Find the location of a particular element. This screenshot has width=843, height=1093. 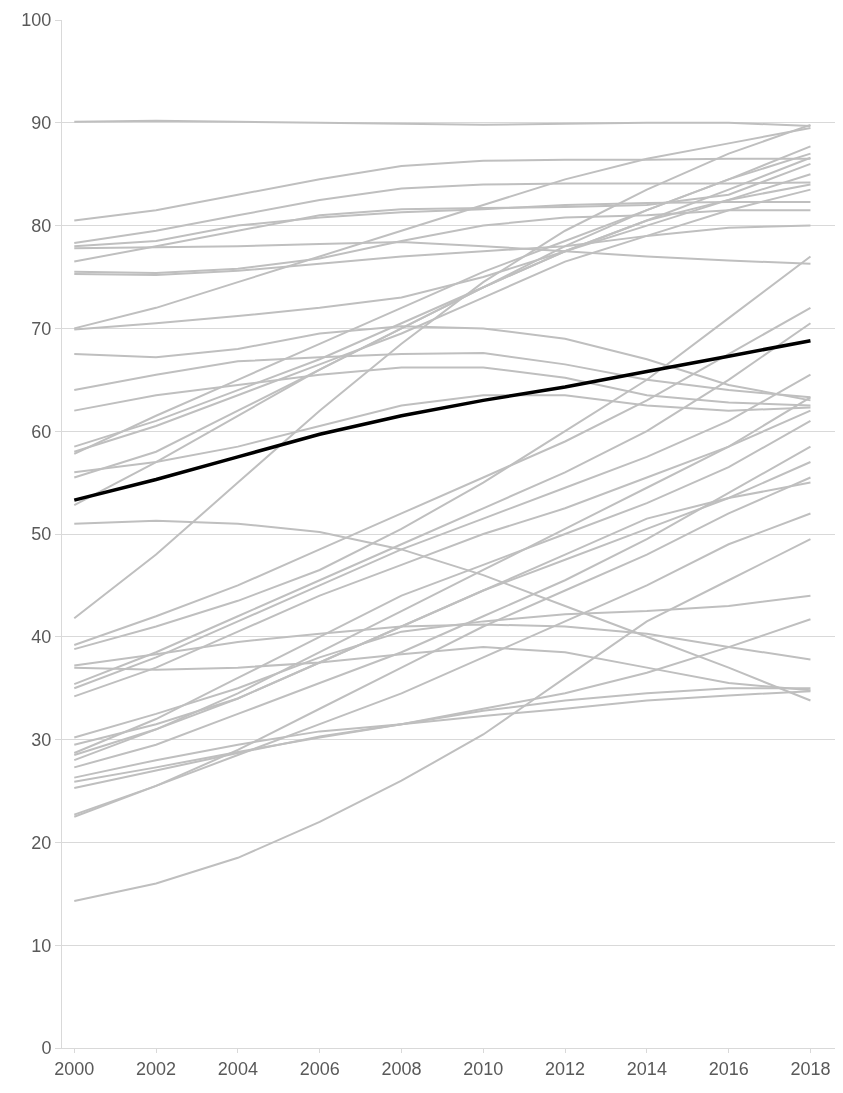

y-tick-label: 10 is located at coordinates (41, 945).